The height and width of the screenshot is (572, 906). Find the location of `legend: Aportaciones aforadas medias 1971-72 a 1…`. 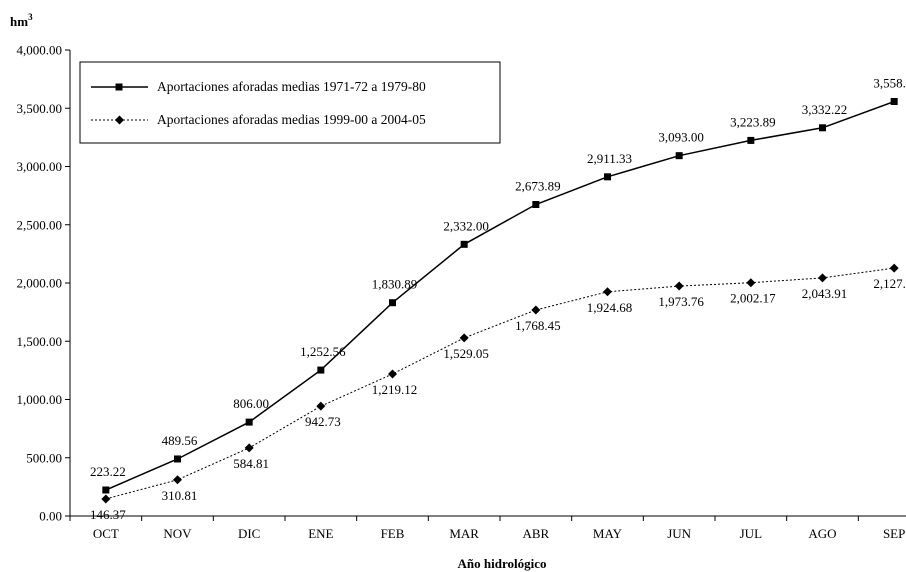

legend: Aportaciones aforadas medias 1971-72 a 1… is located at coordinates (290, 102).